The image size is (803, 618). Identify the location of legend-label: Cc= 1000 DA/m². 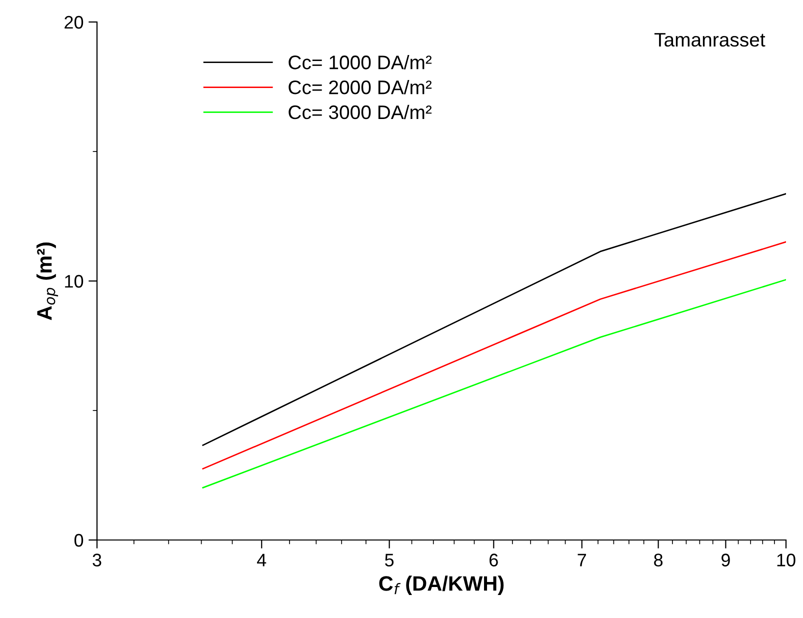
(360, 62).